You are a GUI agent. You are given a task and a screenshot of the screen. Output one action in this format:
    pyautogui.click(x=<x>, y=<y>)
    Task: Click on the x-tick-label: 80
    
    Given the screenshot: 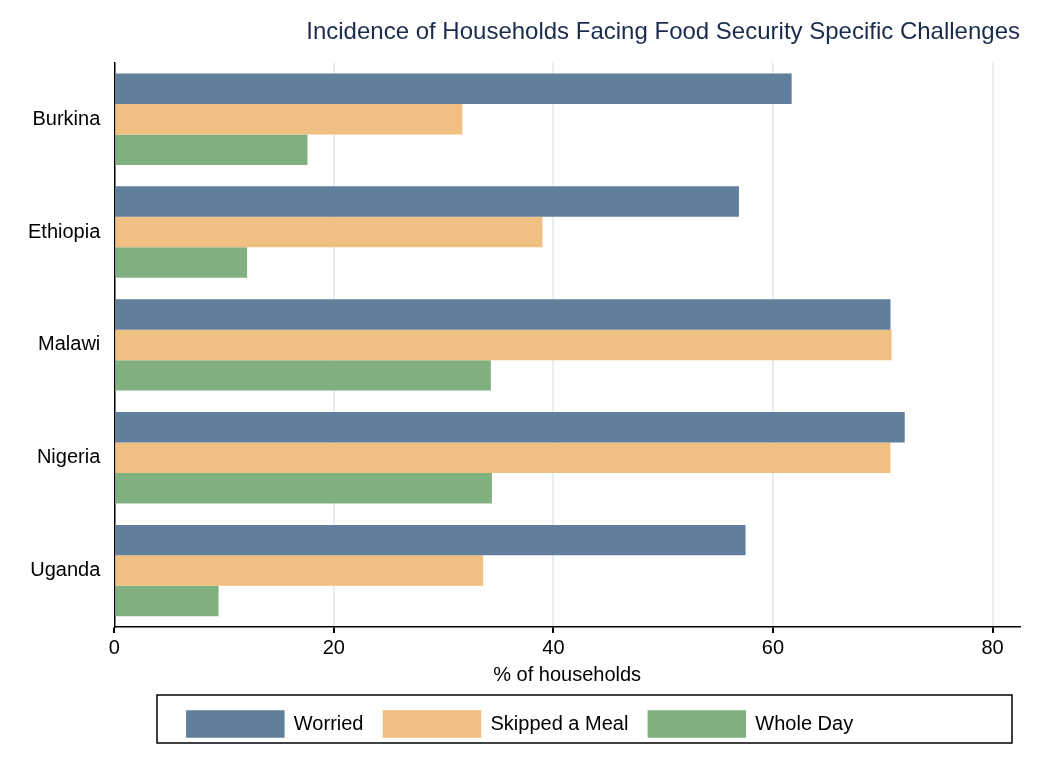 What is the action you would take?
    pyautogui.click(x=992, y=646)
    